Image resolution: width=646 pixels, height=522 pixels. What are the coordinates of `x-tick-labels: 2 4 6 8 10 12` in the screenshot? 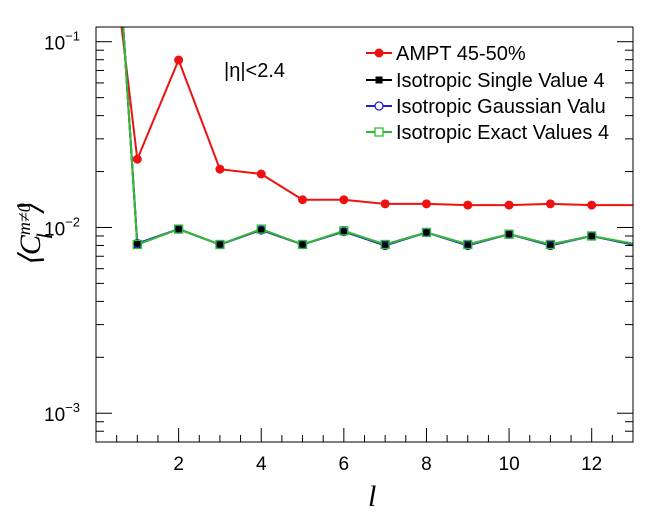 It's located at (387, 464).